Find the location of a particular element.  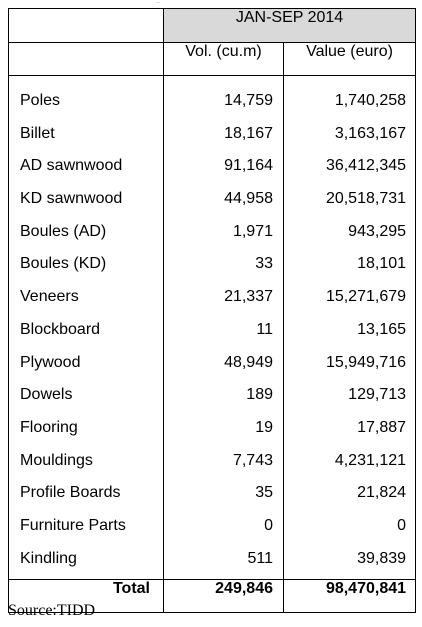

value-cell: 13,165 is located at coordinates (382, 329).